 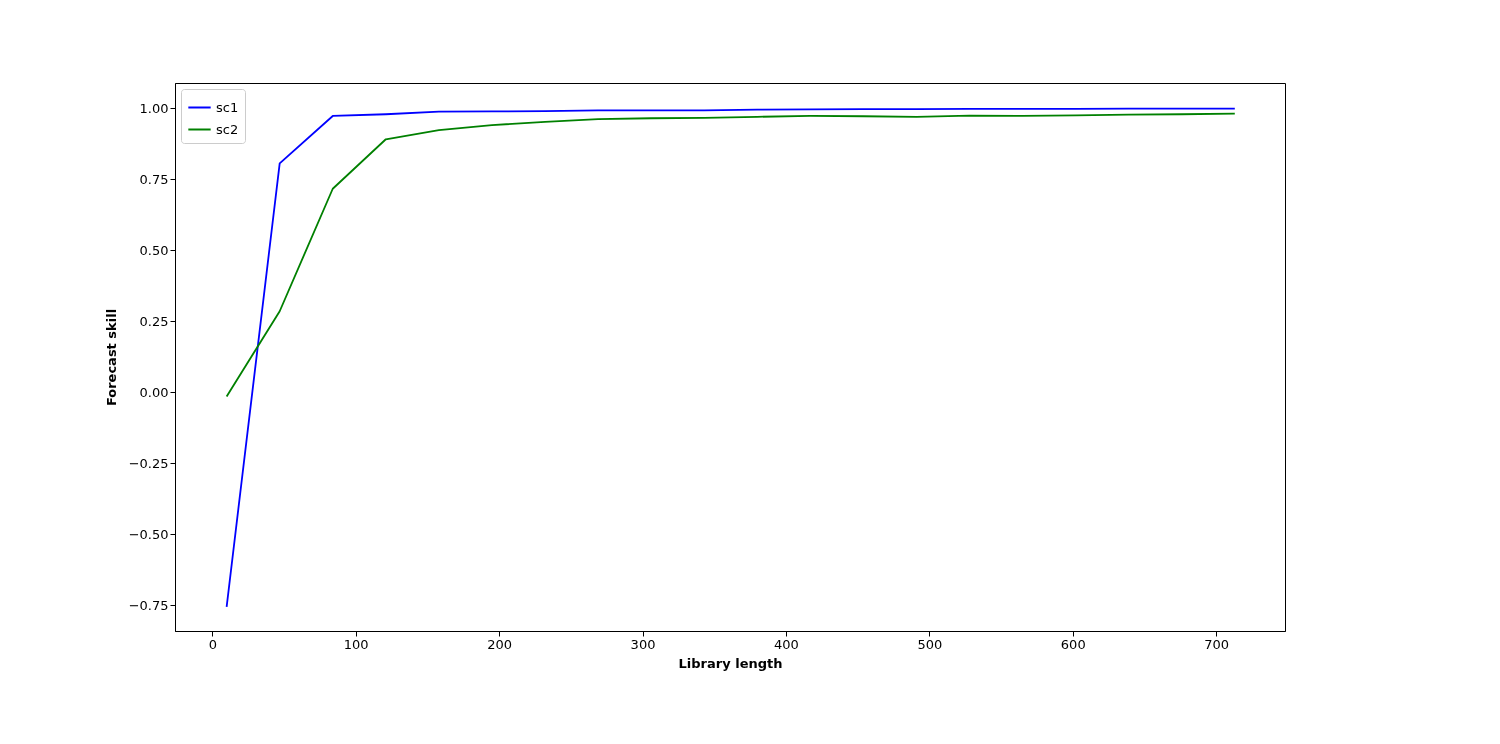 I want to click on y-tick-label: 0.50, so click(x=154, y=250).